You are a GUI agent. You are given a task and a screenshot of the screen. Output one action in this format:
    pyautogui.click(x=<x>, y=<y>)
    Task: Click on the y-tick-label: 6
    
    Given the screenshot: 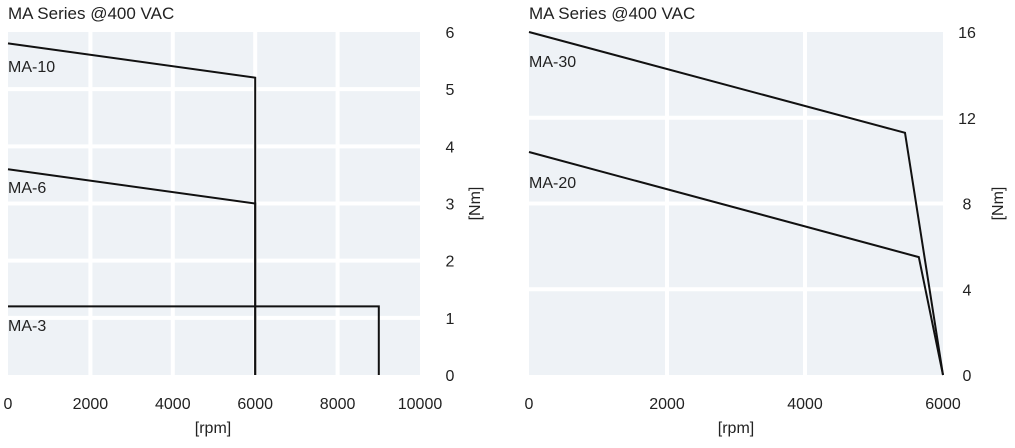 What is the action you would take?
    pyautogui.click(x=450, y=33)
    